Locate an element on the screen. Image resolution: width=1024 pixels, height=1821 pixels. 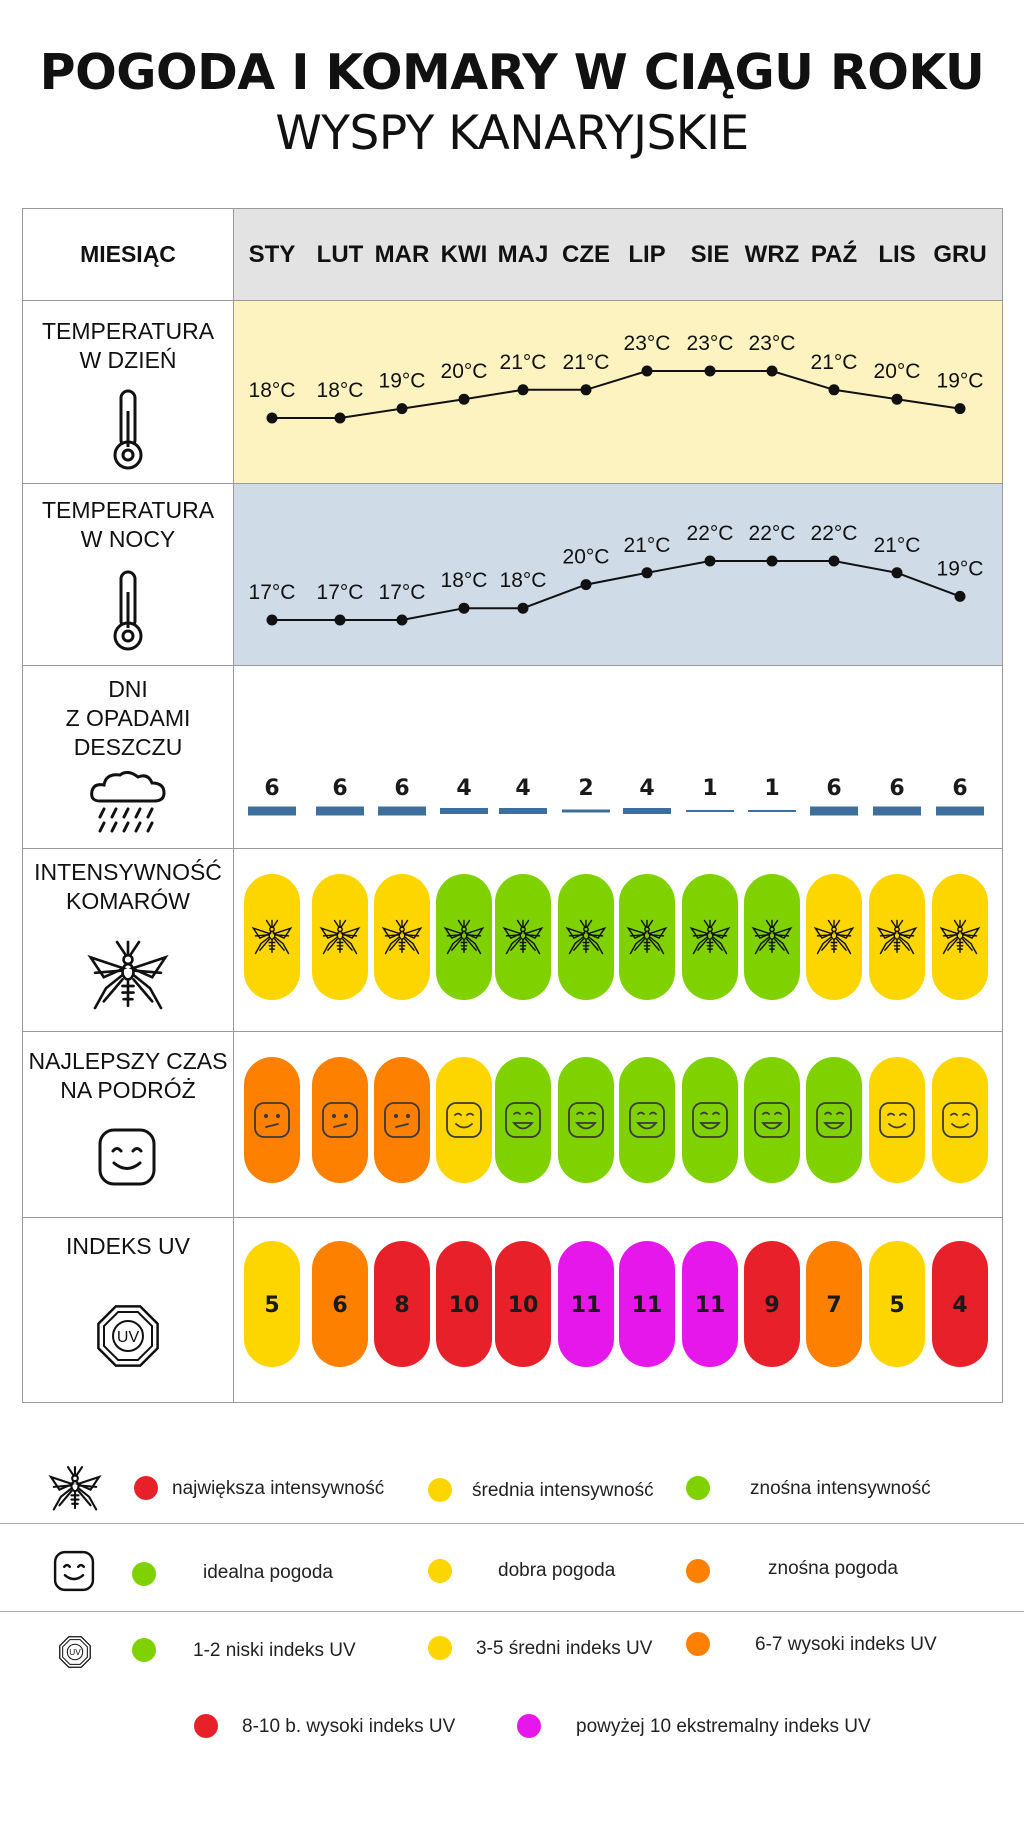
row-label-temp-day: TEMPERATURA W DZIEŃ is located at coordinates (128, 346).